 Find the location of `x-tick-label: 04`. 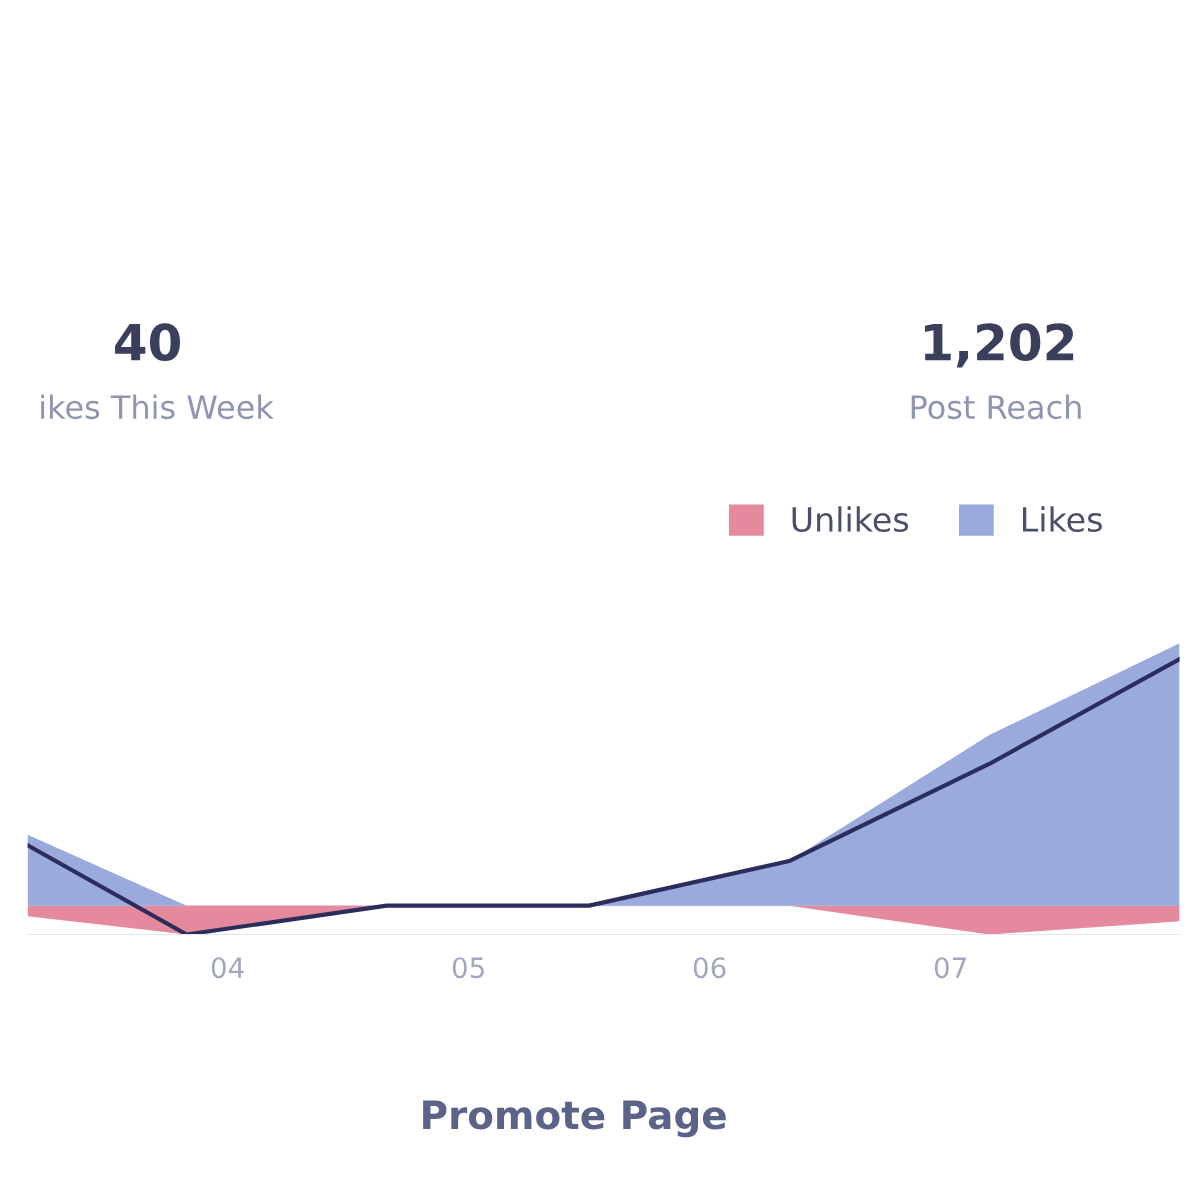

x-tick-label: 04 is located at coordinates (227, 968).